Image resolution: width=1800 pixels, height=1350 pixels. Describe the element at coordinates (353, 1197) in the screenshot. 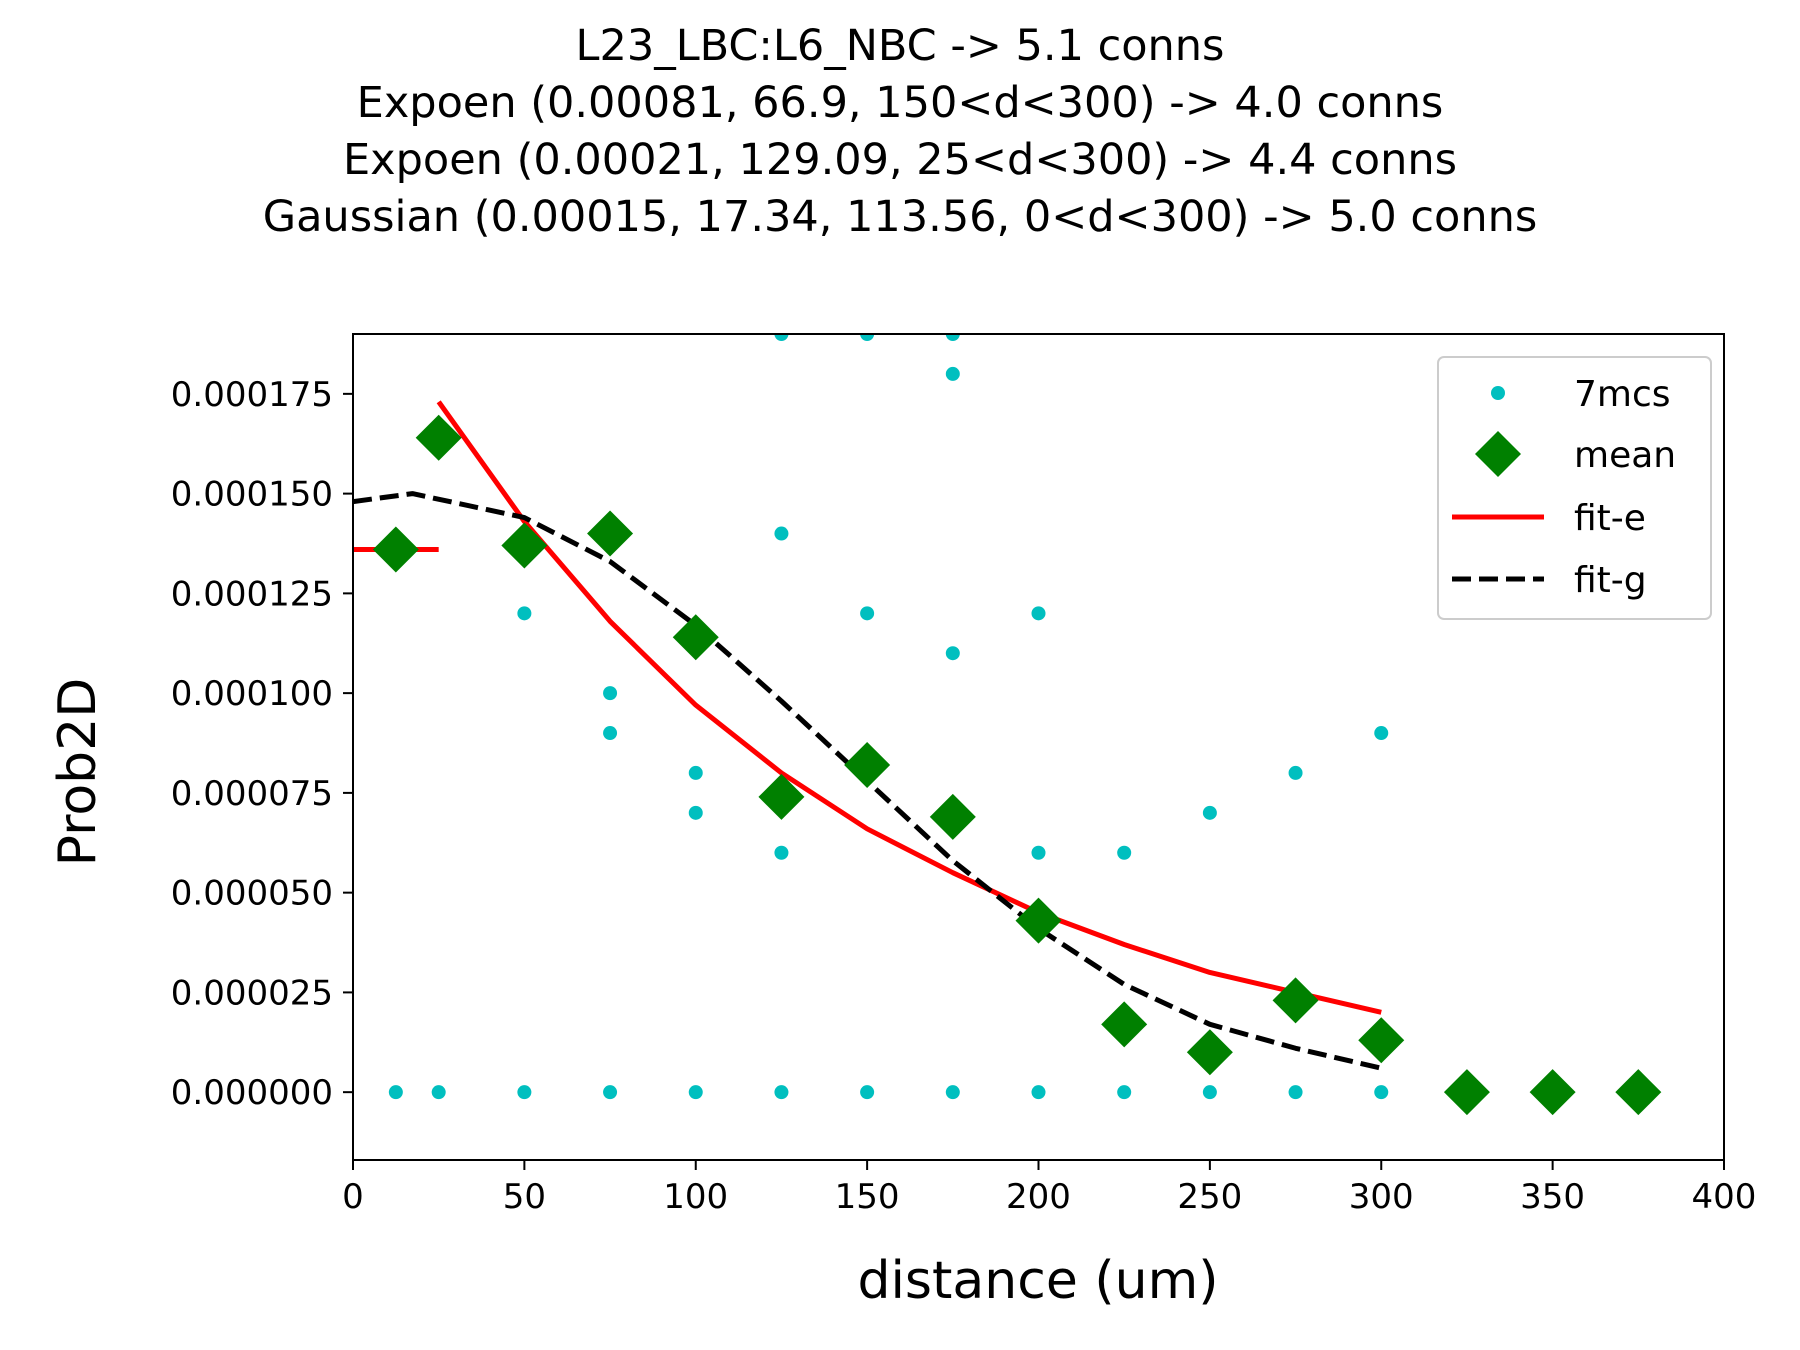

I see `x-tick-label: 0` at that location.